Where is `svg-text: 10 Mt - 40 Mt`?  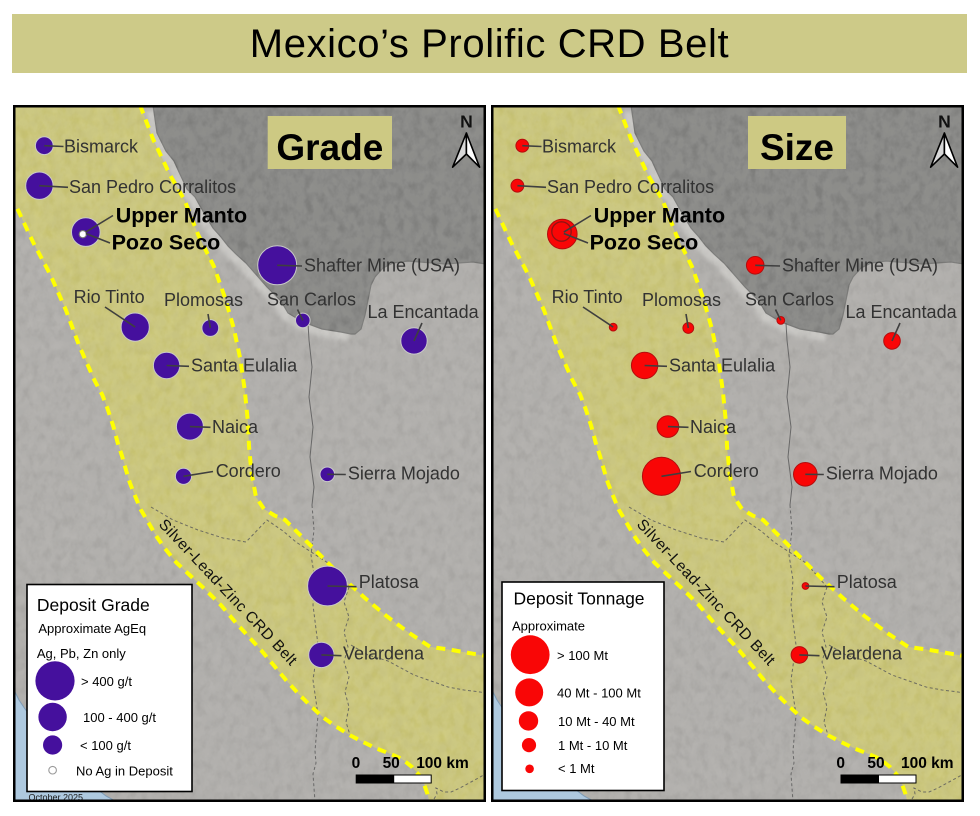
svg-text: 10 Mt - 40 Mt is located at coordinates (596, 721).